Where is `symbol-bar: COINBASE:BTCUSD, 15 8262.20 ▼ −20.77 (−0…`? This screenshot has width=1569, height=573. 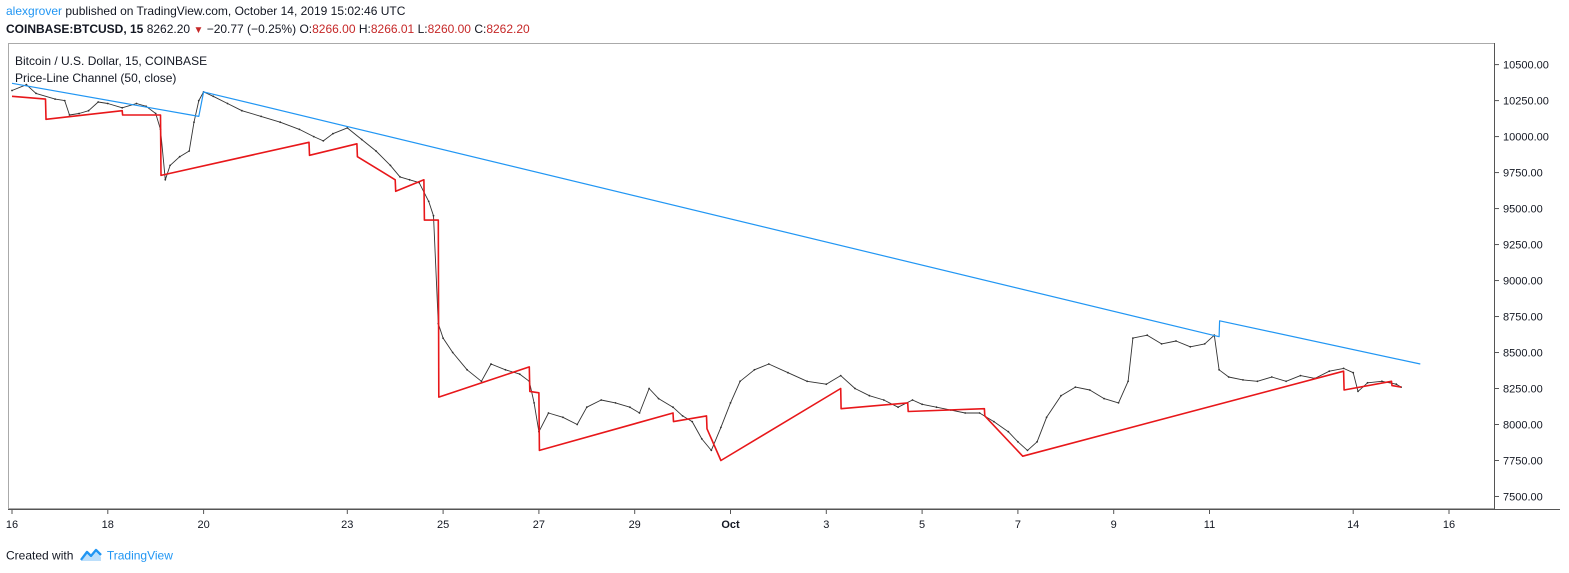 symbol-bar: COINBASE:BTCUSD, 15 8262.20 ▼ −20.77 (−0… is located at coordinates (268, 29).